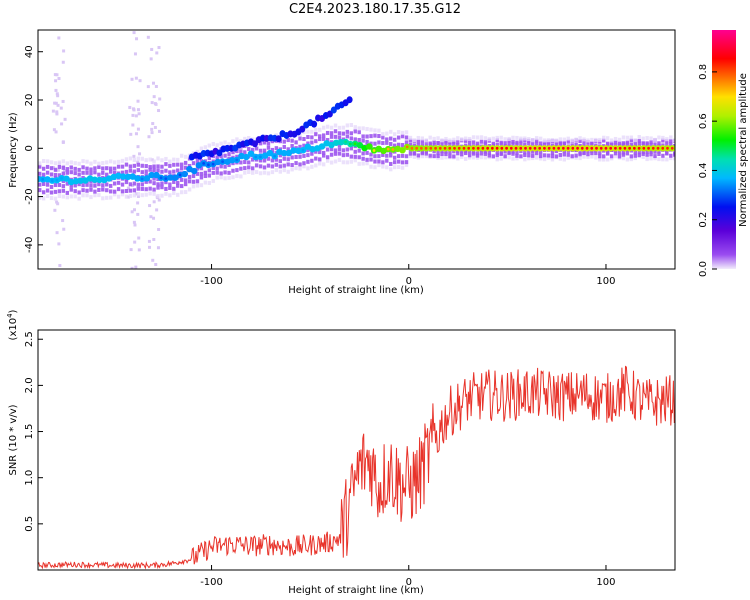 The image size is (750, 600). Describe the element at coordinates (409, 281) in the screenshot. I see `top-x-tick-label: 0` at that location.